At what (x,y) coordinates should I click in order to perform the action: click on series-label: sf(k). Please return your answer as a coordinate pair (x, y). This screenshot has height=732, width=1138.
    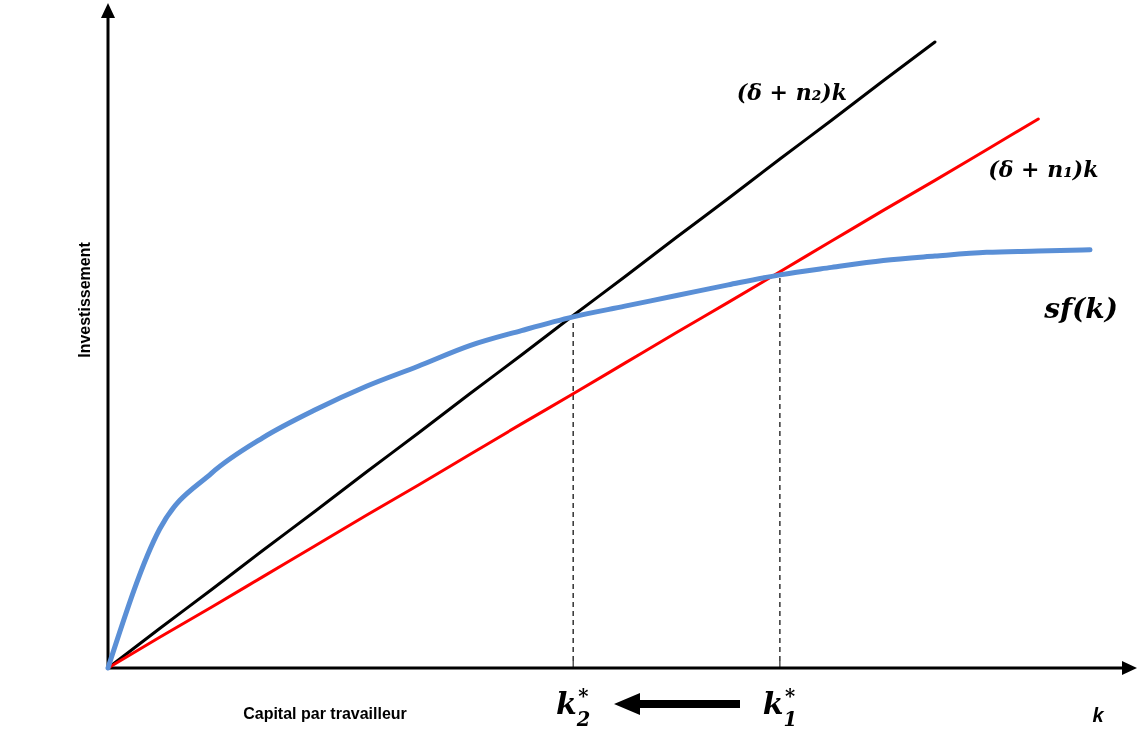
    Looking at the image, I should click on (1080, 308).